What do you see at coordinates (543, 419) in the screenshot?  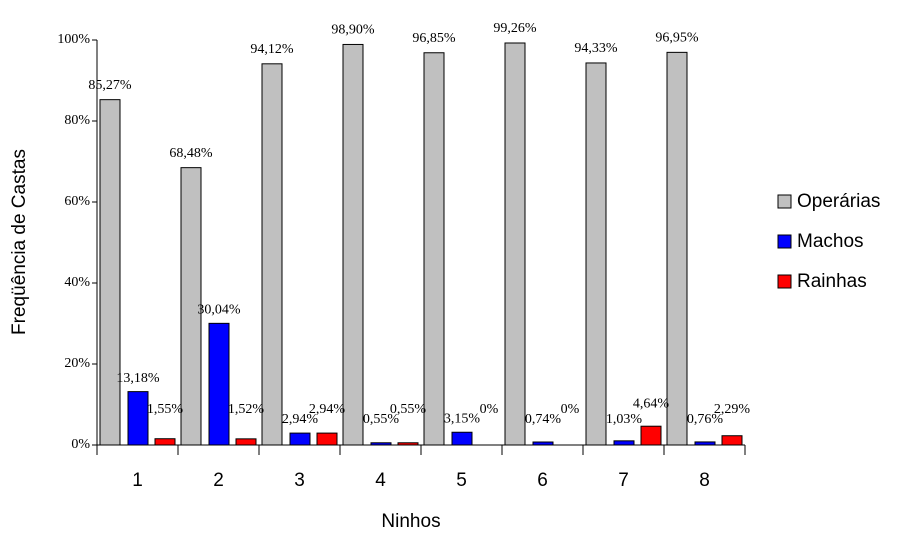 I see `value-label: 0,74%` at bounding box center [543, 419].